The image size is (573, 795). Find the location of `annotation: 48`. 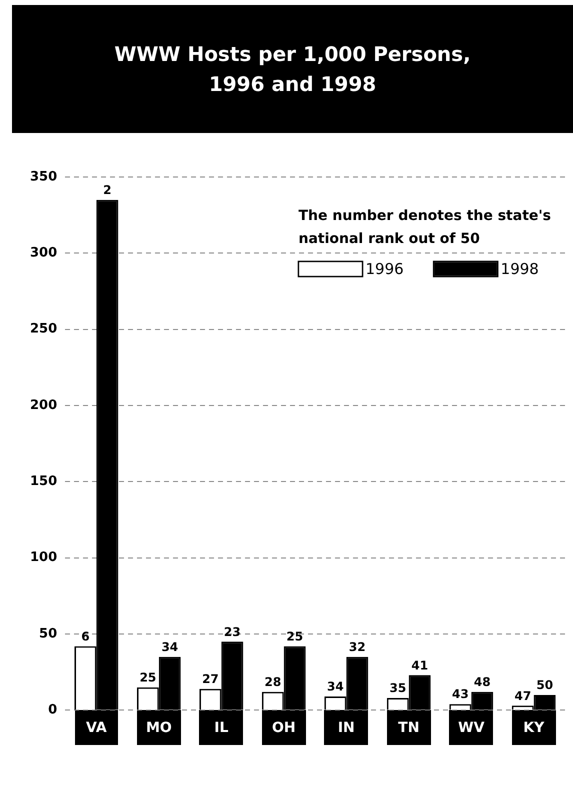

annotation: 48 is located at coordinates (482, 682).